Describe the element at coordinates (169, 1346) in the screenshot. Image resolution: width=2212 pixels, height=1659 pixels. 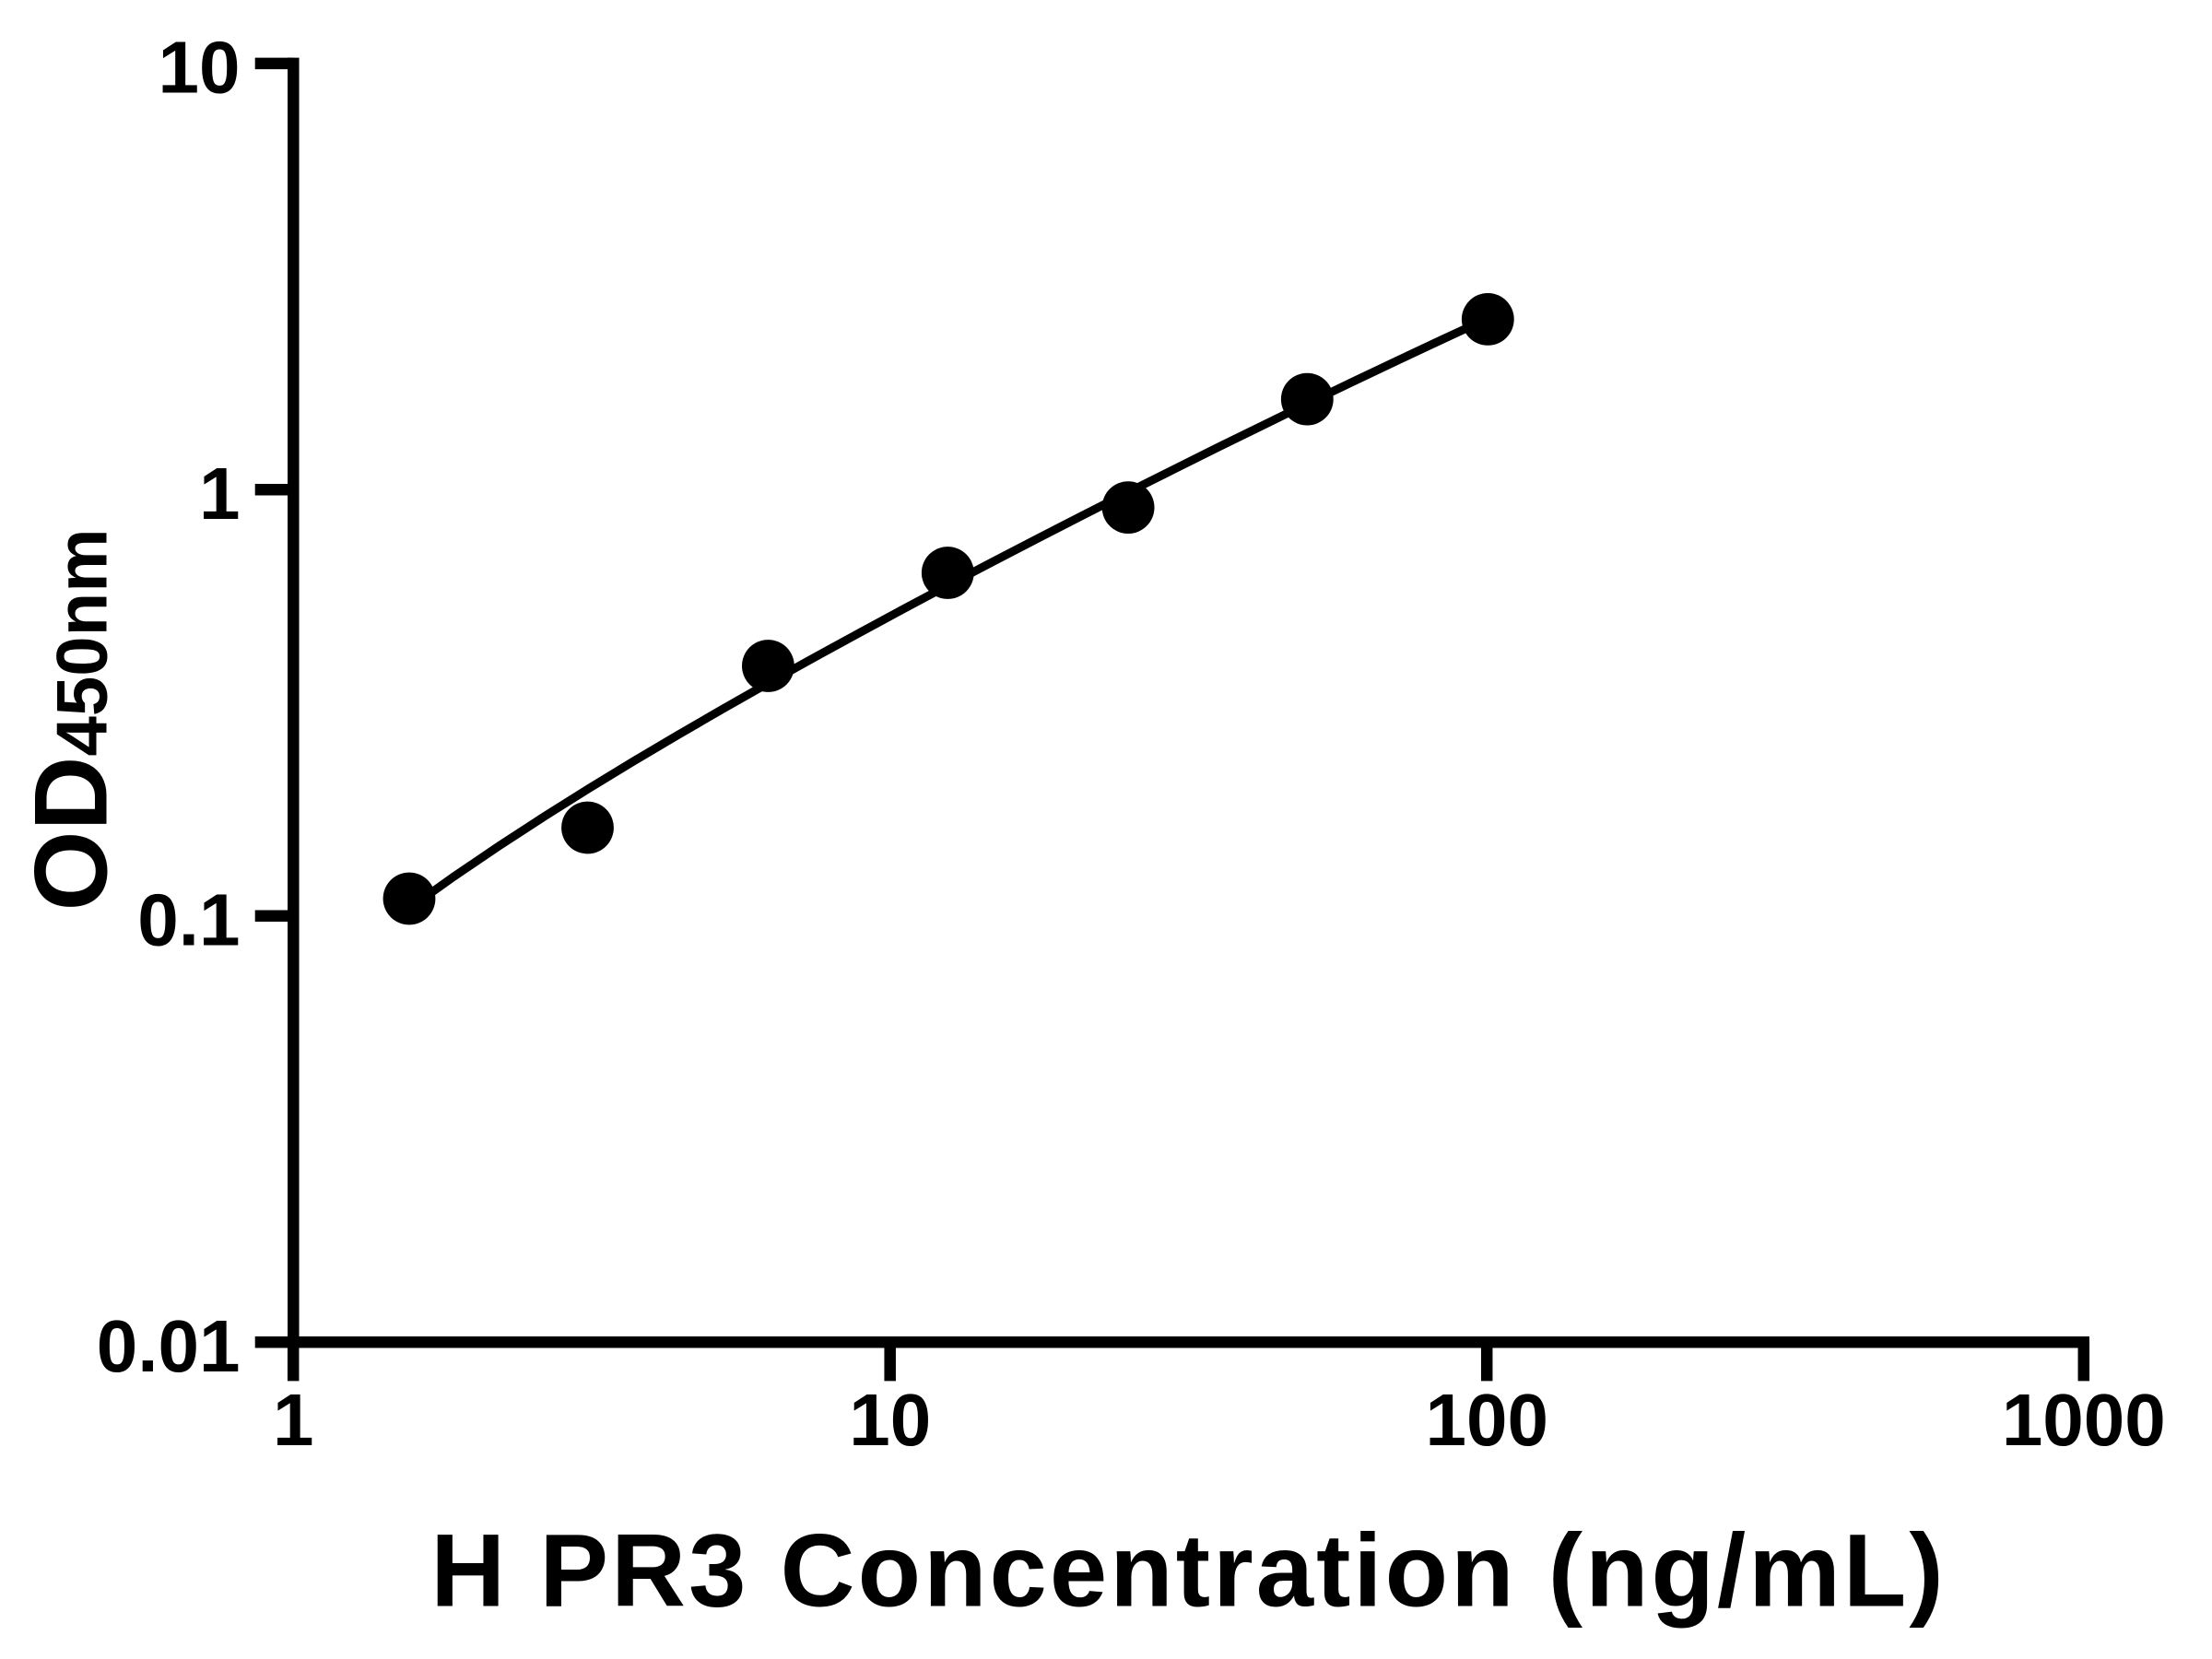
I see `svg-text: 0.01` at that location.